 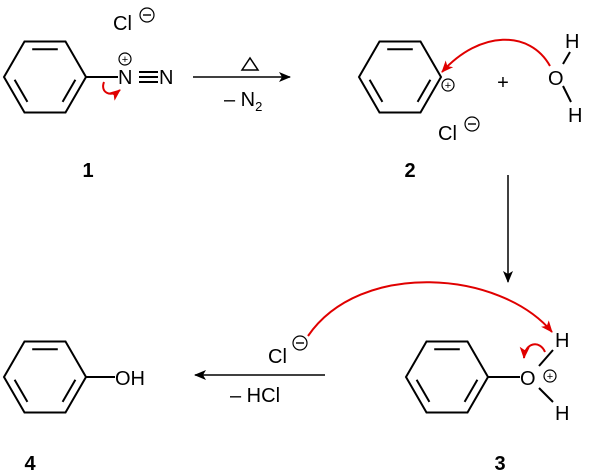 I want to click on atom-n-plus: N, so click(x=125, y=78).